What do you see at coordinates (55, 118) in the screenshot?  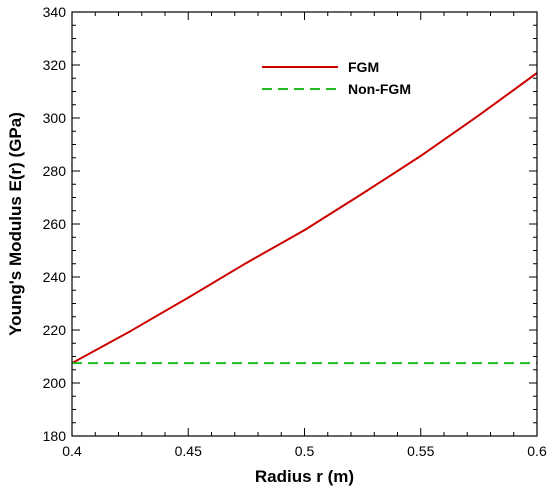 I see `y-tick-label: 300` at bounding box center [55, 118].